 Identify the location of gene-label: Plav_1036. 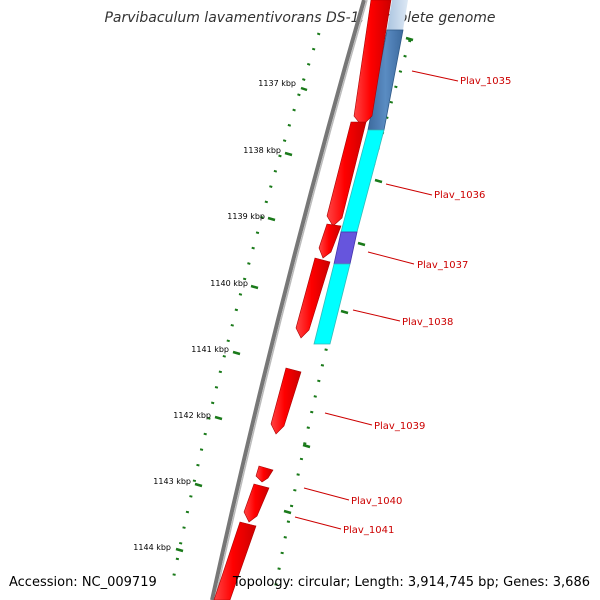
(459, 195).